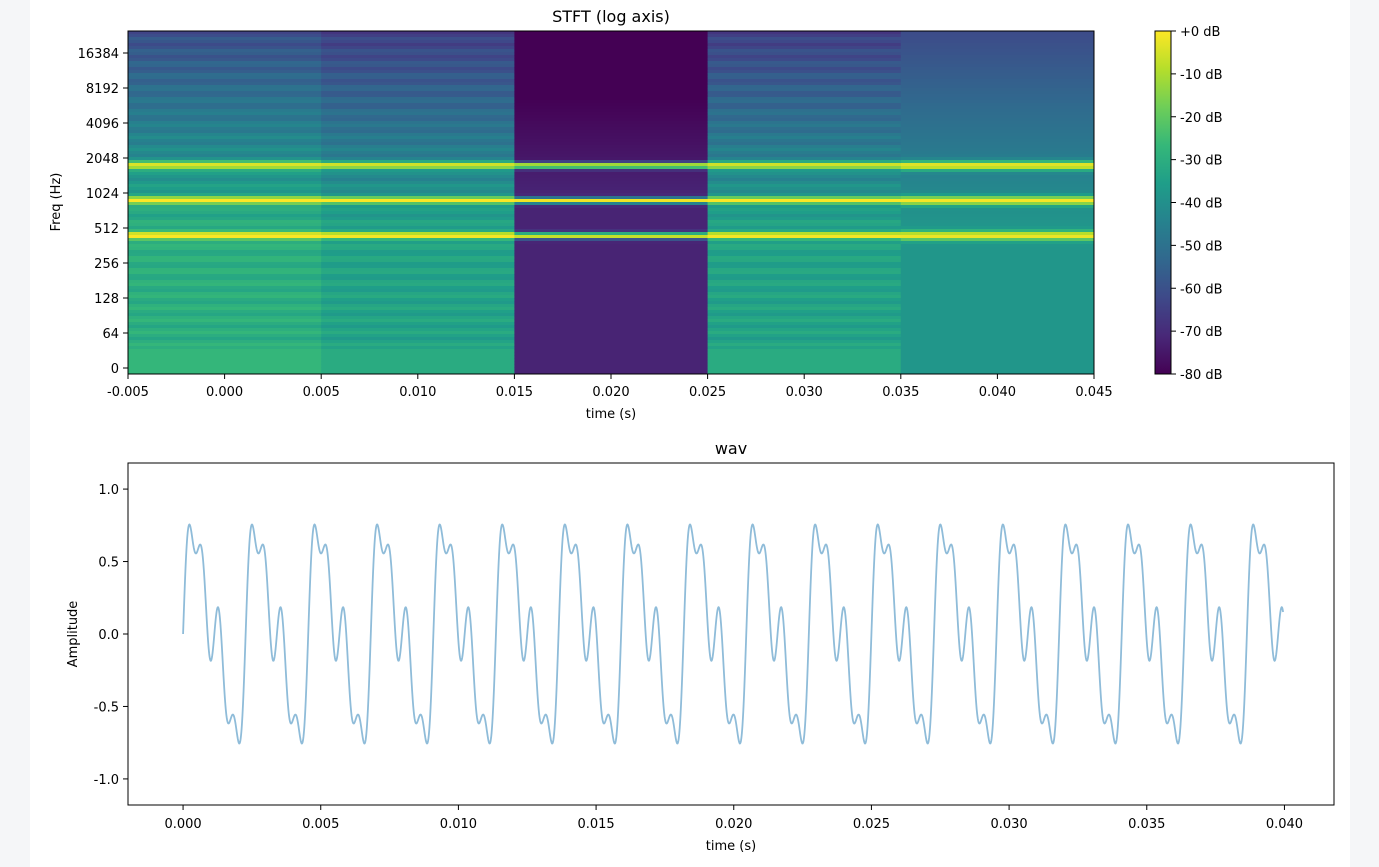  I want to click on wav-x-tick-label: 0.030, so click(1008, 824).